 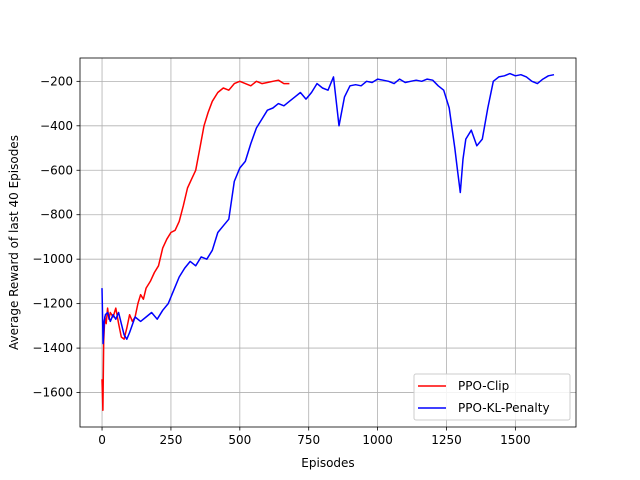 I want to click on x-axis-ticks: 0 250 500 750 1000 1250 1500, so click(x=314, y=437).